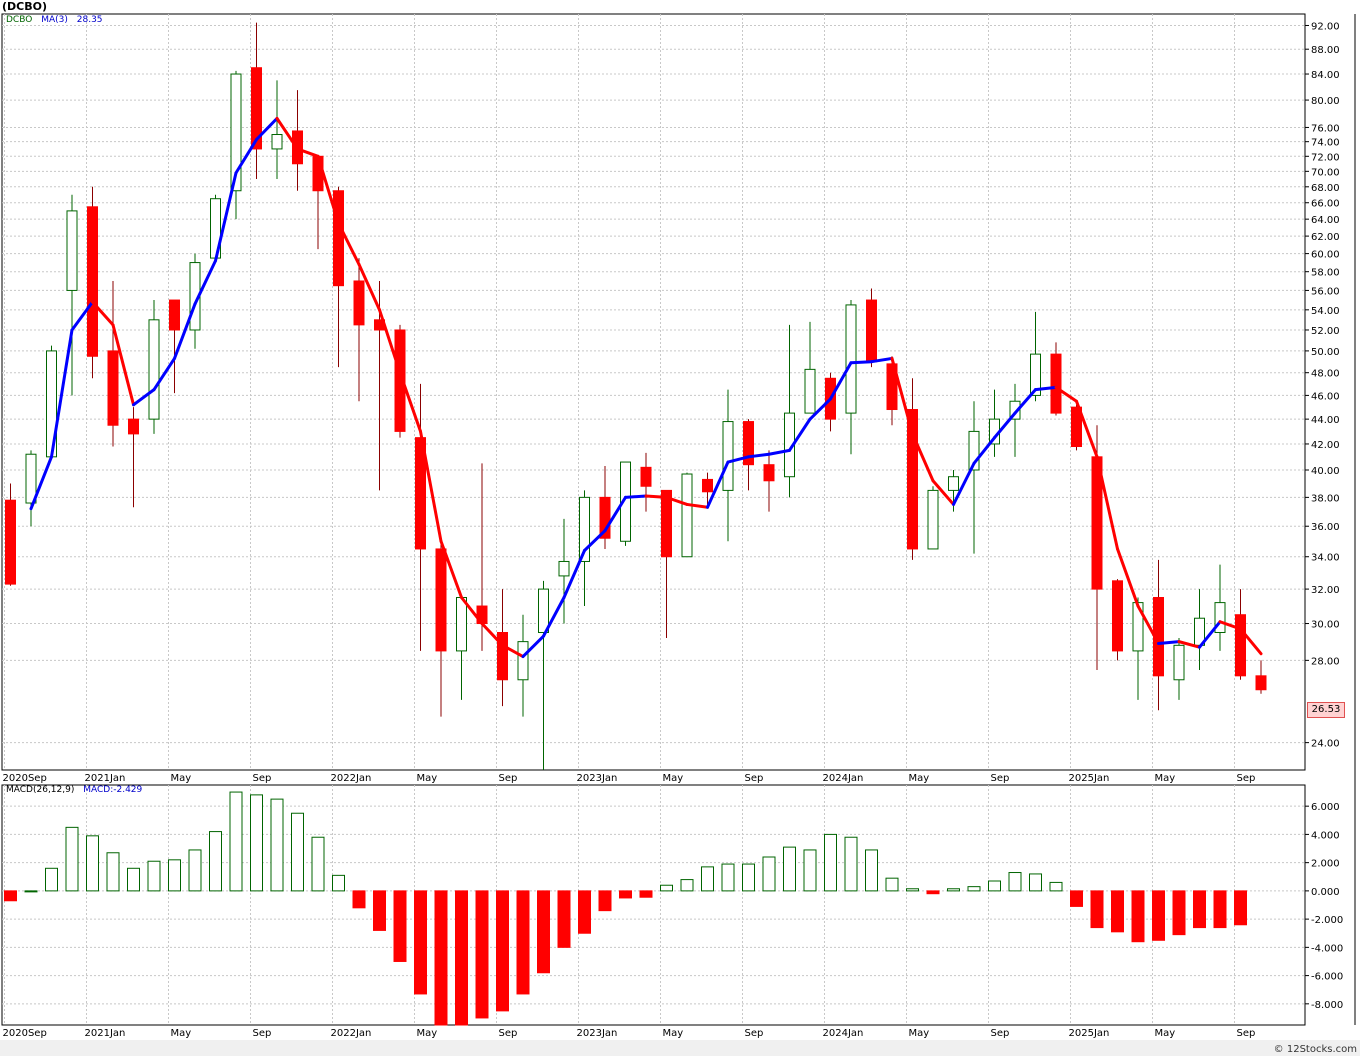 The image size is (1360, 1060). What do you see at coordinates (1325, 625) in the screenshot?
I see `price-y-tick-label: 30.00` at bounding box center [1325, 625].